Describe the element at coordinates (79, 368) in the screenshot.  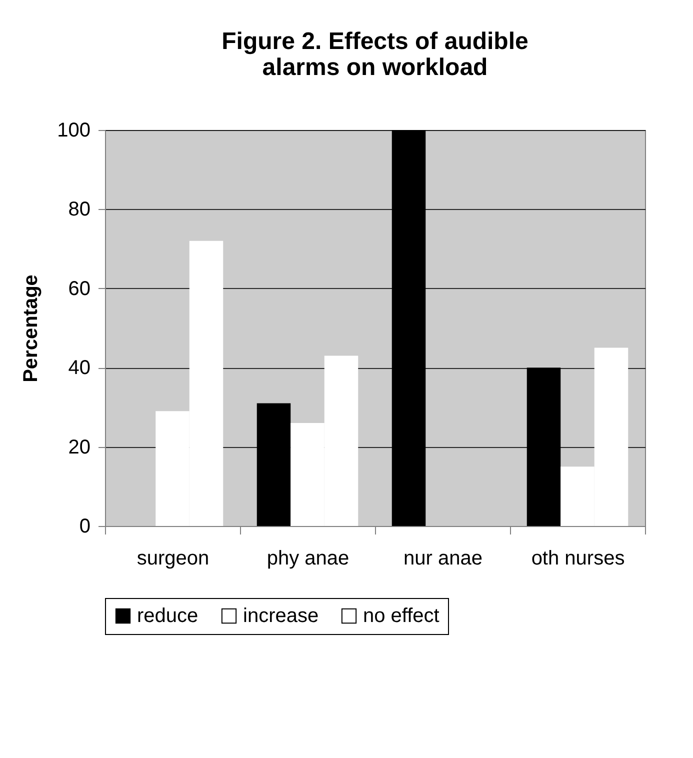
I see `y-tick-label: 40` at that location.